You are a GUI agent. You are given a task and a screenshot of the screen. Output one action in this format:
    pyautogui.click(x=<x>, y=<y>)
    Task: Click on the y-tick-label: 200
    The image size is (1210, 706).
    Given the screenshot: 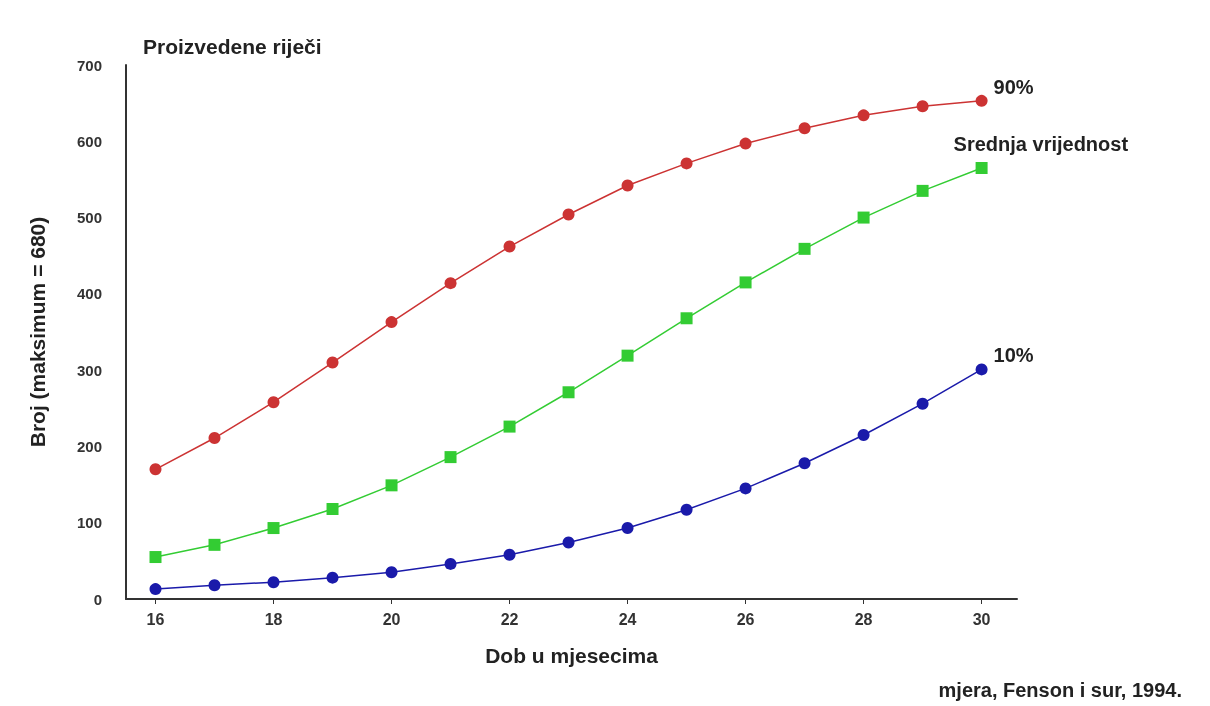 What is the action you would take?
    pyautogui.click(x=89, y=446)
    